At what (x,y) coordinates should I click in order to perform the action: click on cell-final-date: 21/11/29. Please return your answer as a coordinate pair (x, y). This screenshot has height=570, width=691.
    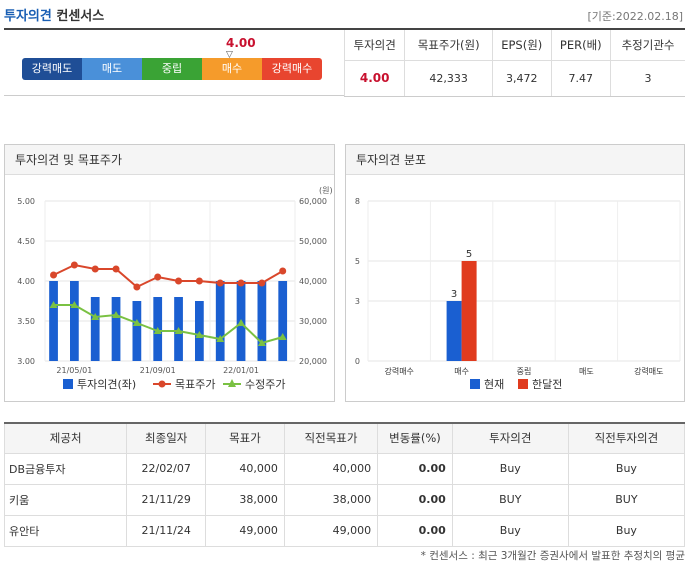
    Looking at the image, I should click on (166, 499).